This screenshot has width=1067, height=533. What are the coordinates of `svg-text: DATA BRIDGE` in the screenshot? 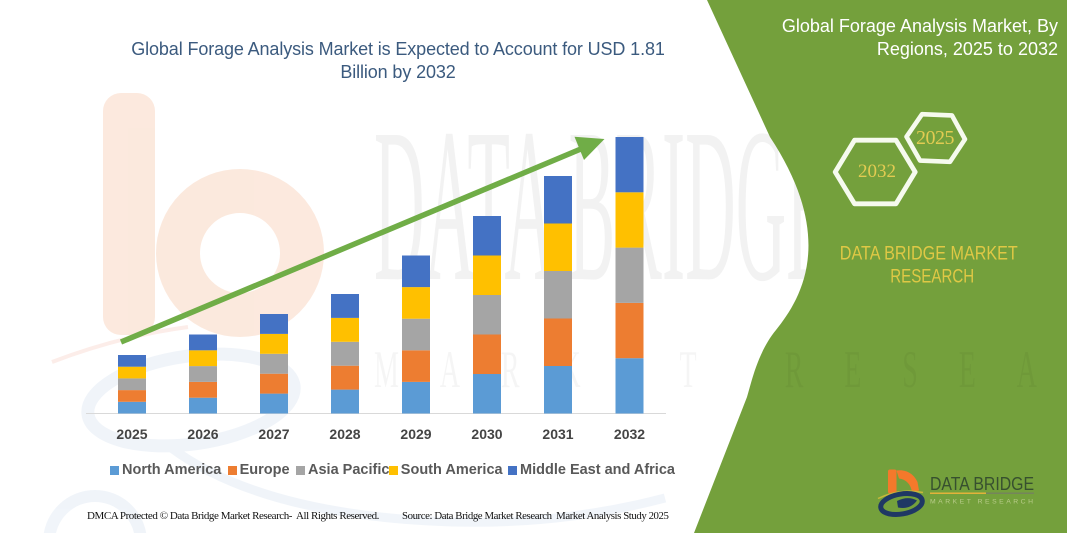 It's located at (982, 484).